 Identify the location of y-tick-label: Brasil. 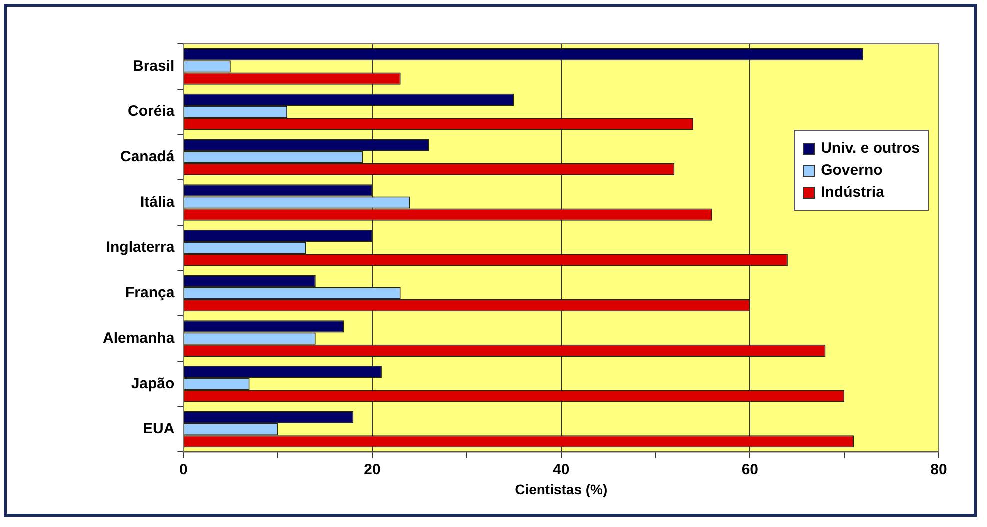
(153, 66).